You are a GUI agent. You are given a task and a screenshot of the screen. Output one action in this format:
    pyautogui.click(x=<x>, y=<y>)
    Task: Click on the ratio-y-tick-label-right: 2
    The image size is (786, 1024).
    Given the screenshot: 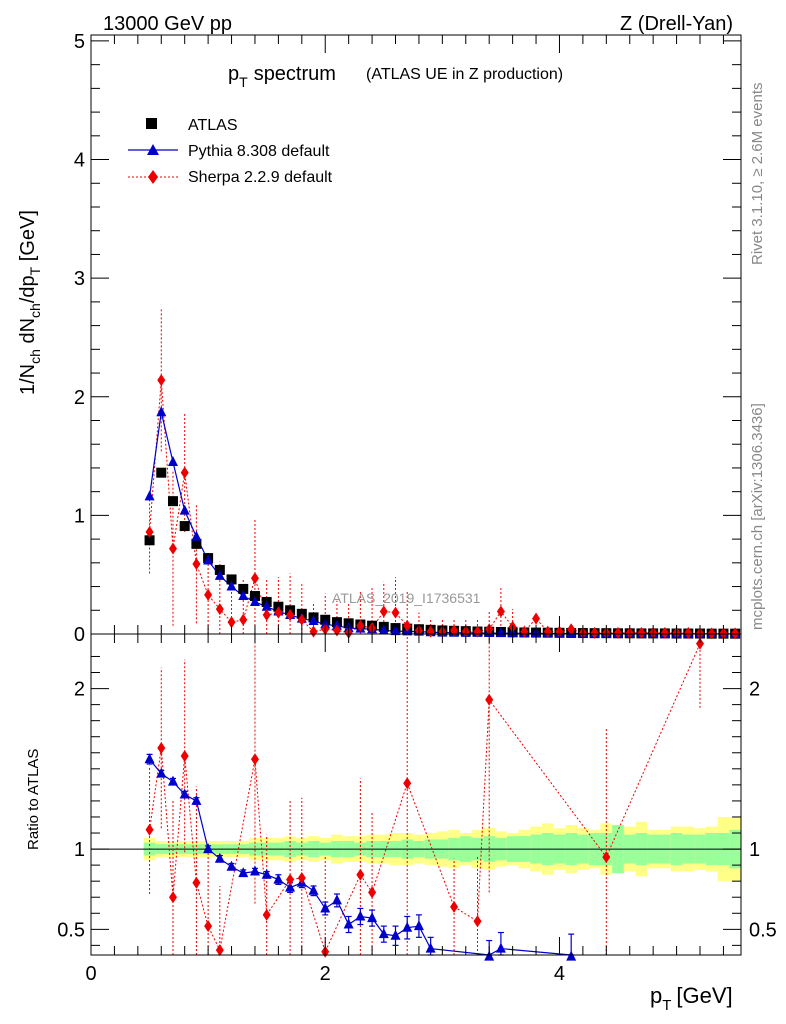 What is the action you would take?
    pyautogui.click(x=754, y=690)
    